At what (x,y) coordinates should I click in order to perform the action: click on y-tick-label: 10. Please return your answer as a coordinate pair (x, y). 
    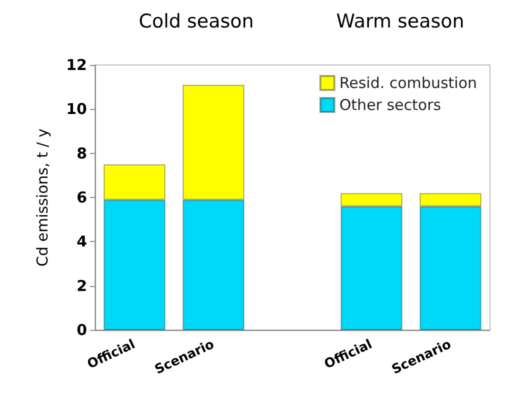
    Looking at the image, I should click on (76, 109).